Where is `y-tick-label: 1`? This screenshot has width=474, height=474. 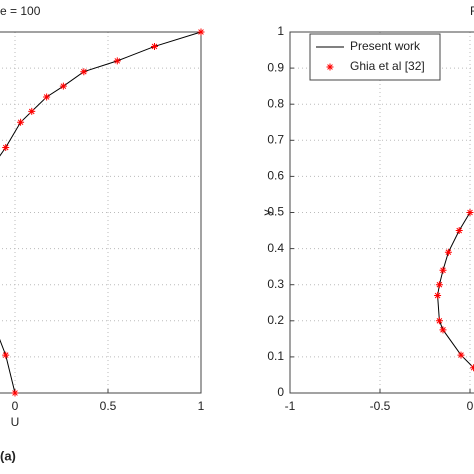 y-tick-label: 1 is located at coordinates (280, 31).